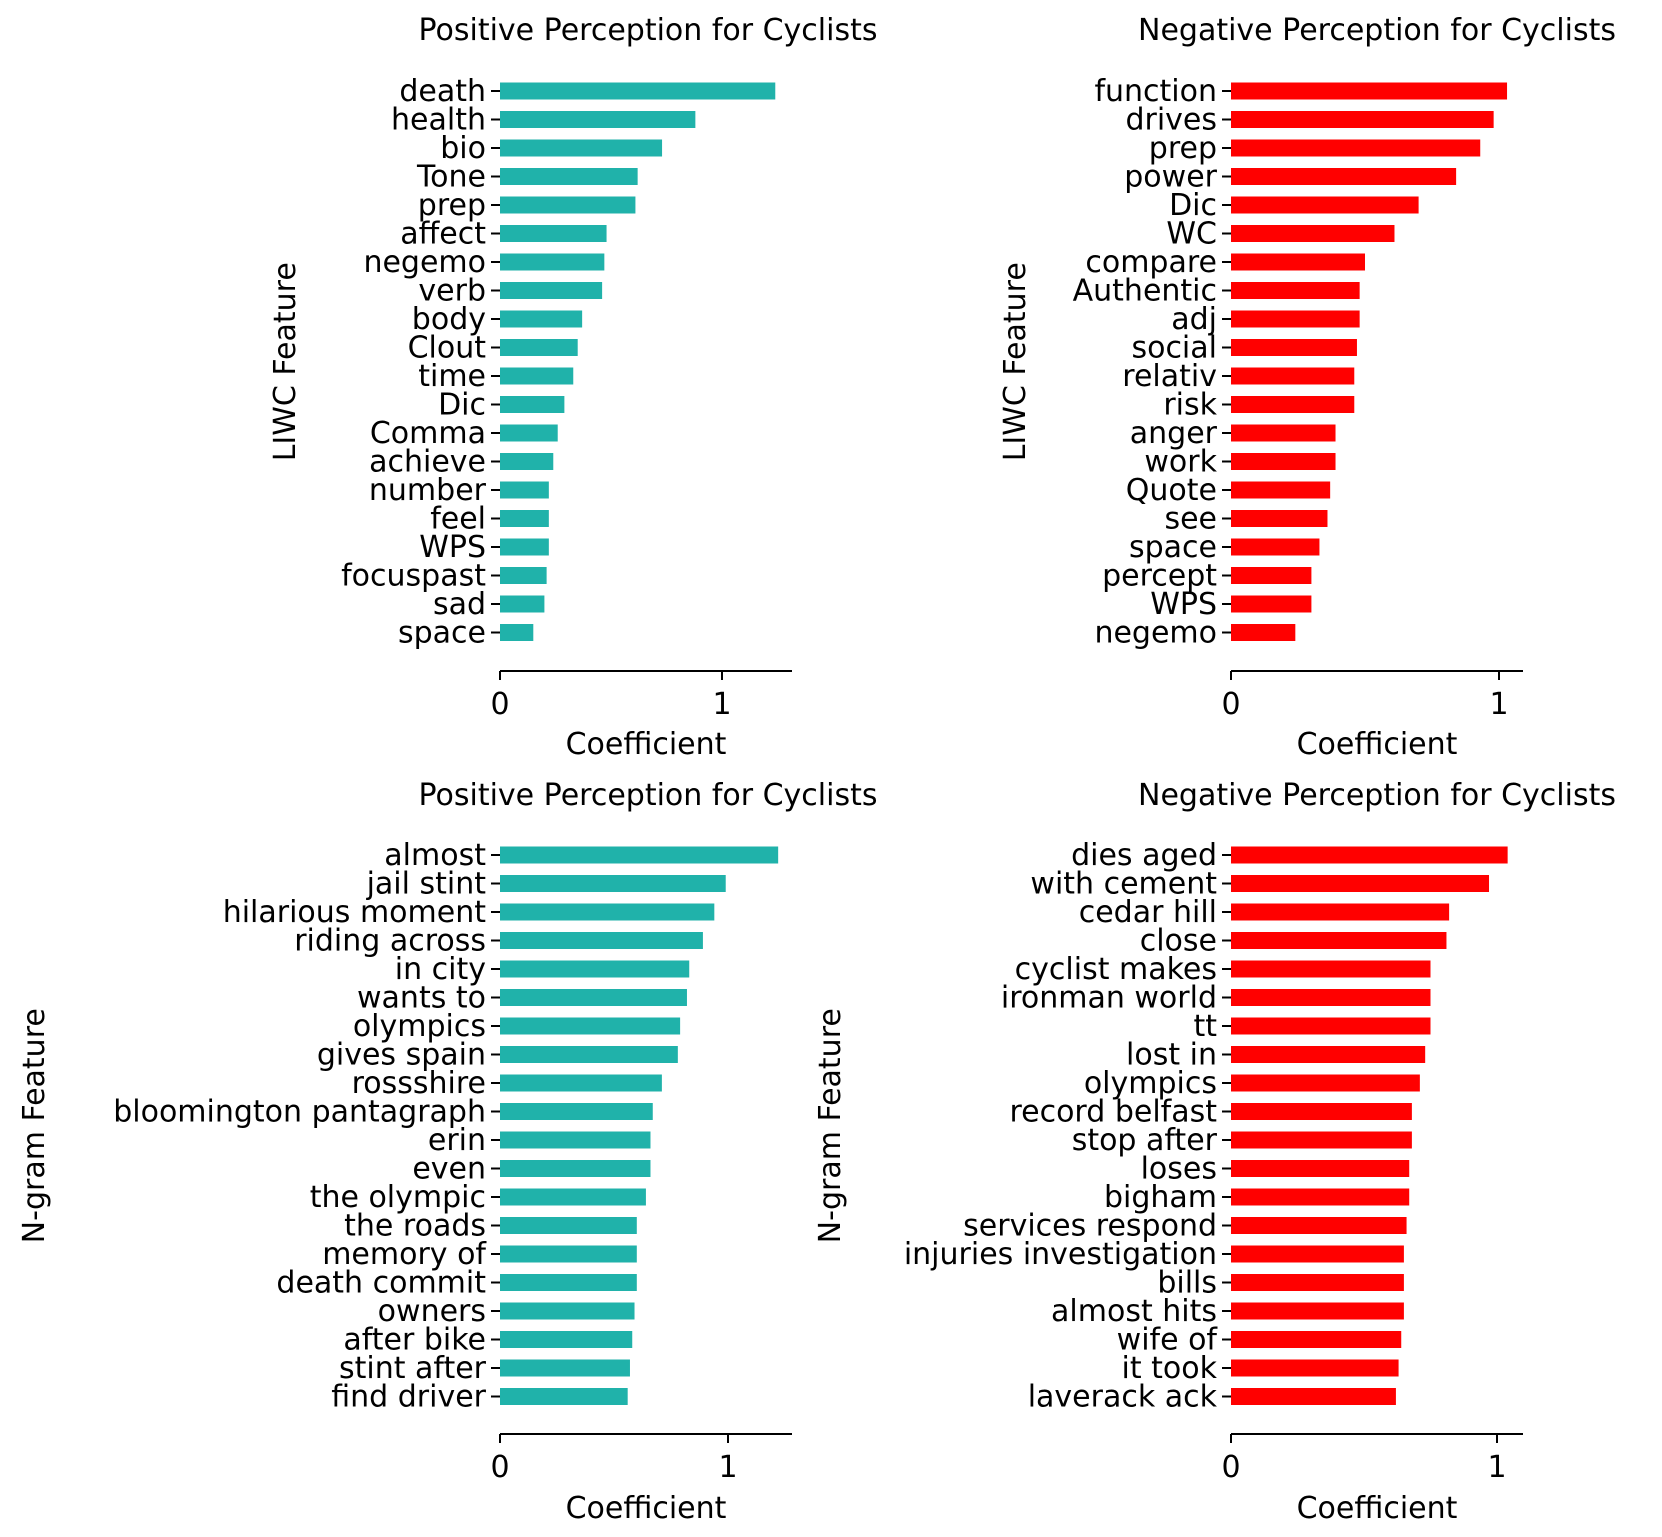 This screenshot has width=1662, height=1537. Describe the element at coordinates (1174, 348) in the screenshot. I see `y-tick-label: social` at that location.